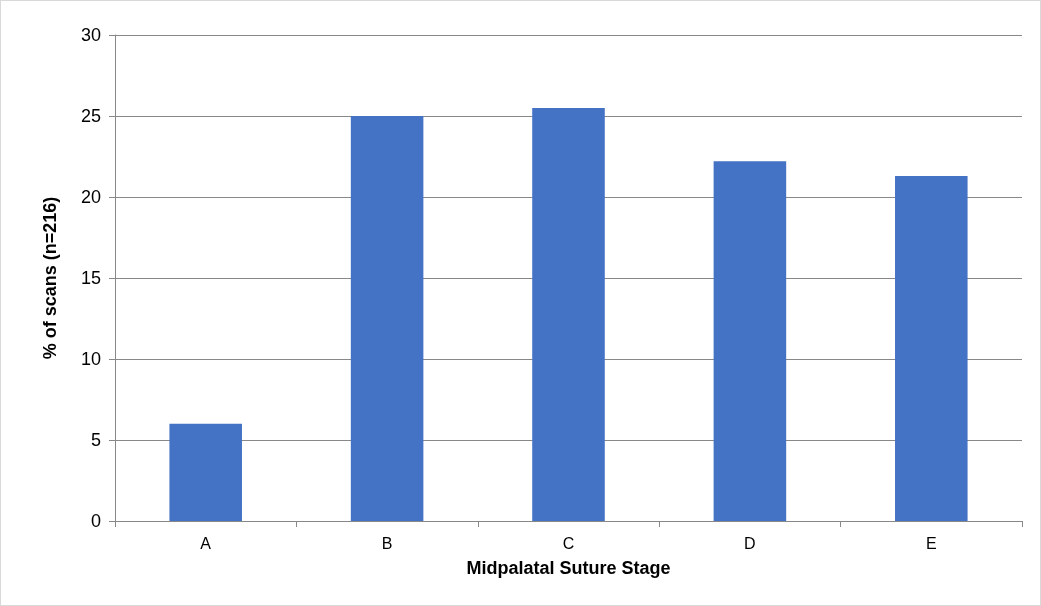  What do you see at coordinates (931, 543) in the screenshot?
I see `x-tick-label: E` at bounding box center [931, 543].